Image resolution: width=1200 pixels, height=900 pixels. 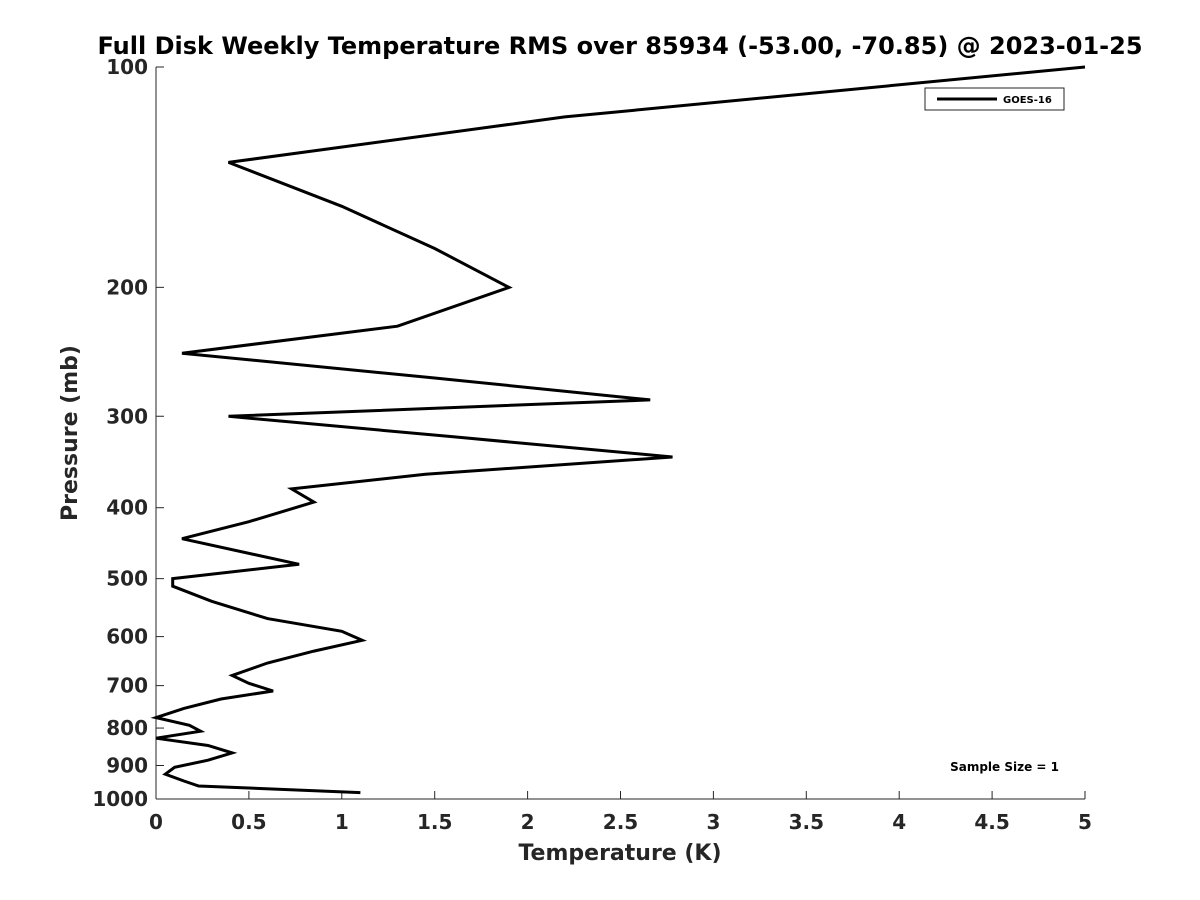 I want to click on y-tick-label: 100, so click(x=127, y=67).